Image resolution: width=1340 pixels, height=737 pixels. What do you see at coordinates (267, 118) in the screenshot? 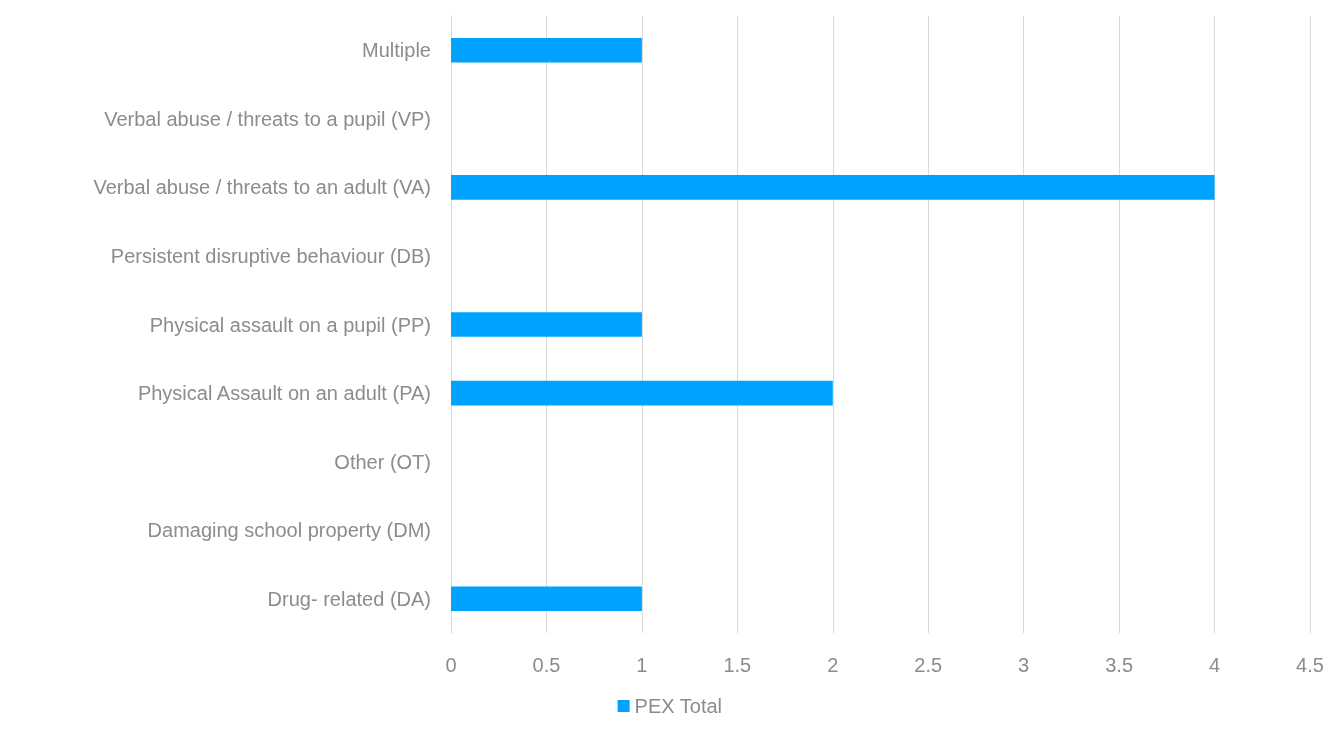
I see `y-tick-label: Verbal abuse / threats to a pupil (VP)` at bounding box center [267, 118].